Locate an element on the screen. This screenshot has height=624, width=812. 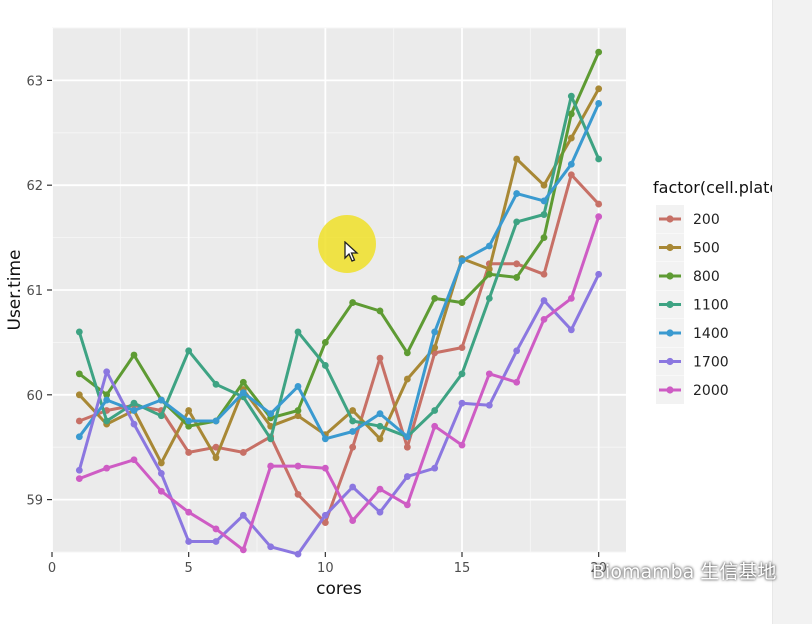
legend-key-point-2000 is located at coordinates (670, 390).